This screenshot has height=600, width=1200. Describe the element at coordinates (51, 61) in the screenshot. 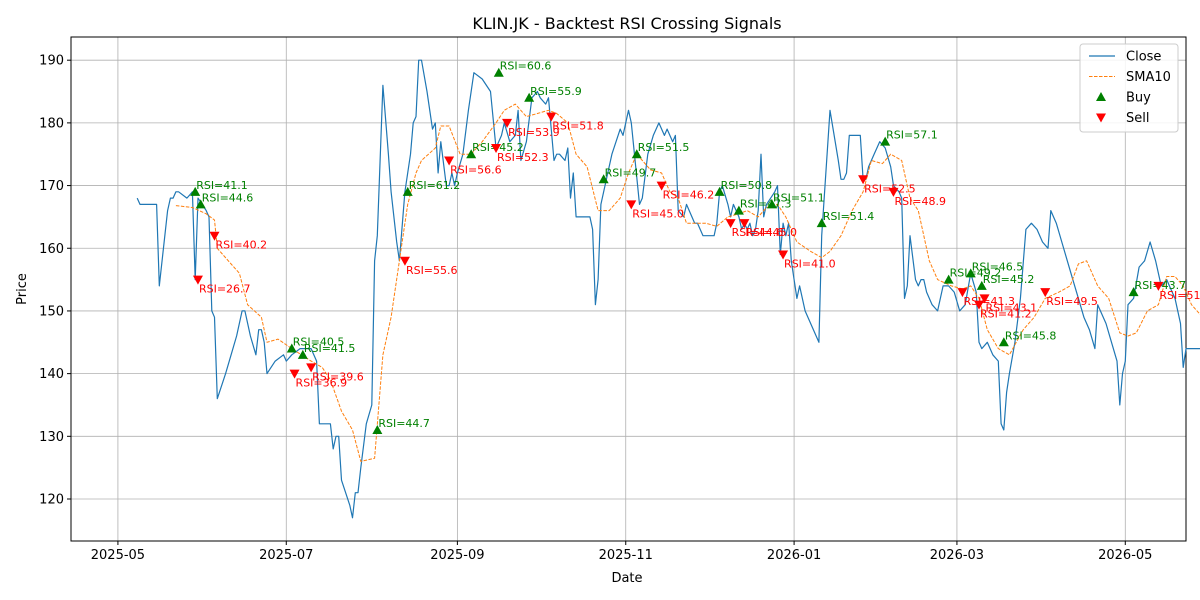

I see `y-tick-label: 190` at that location.